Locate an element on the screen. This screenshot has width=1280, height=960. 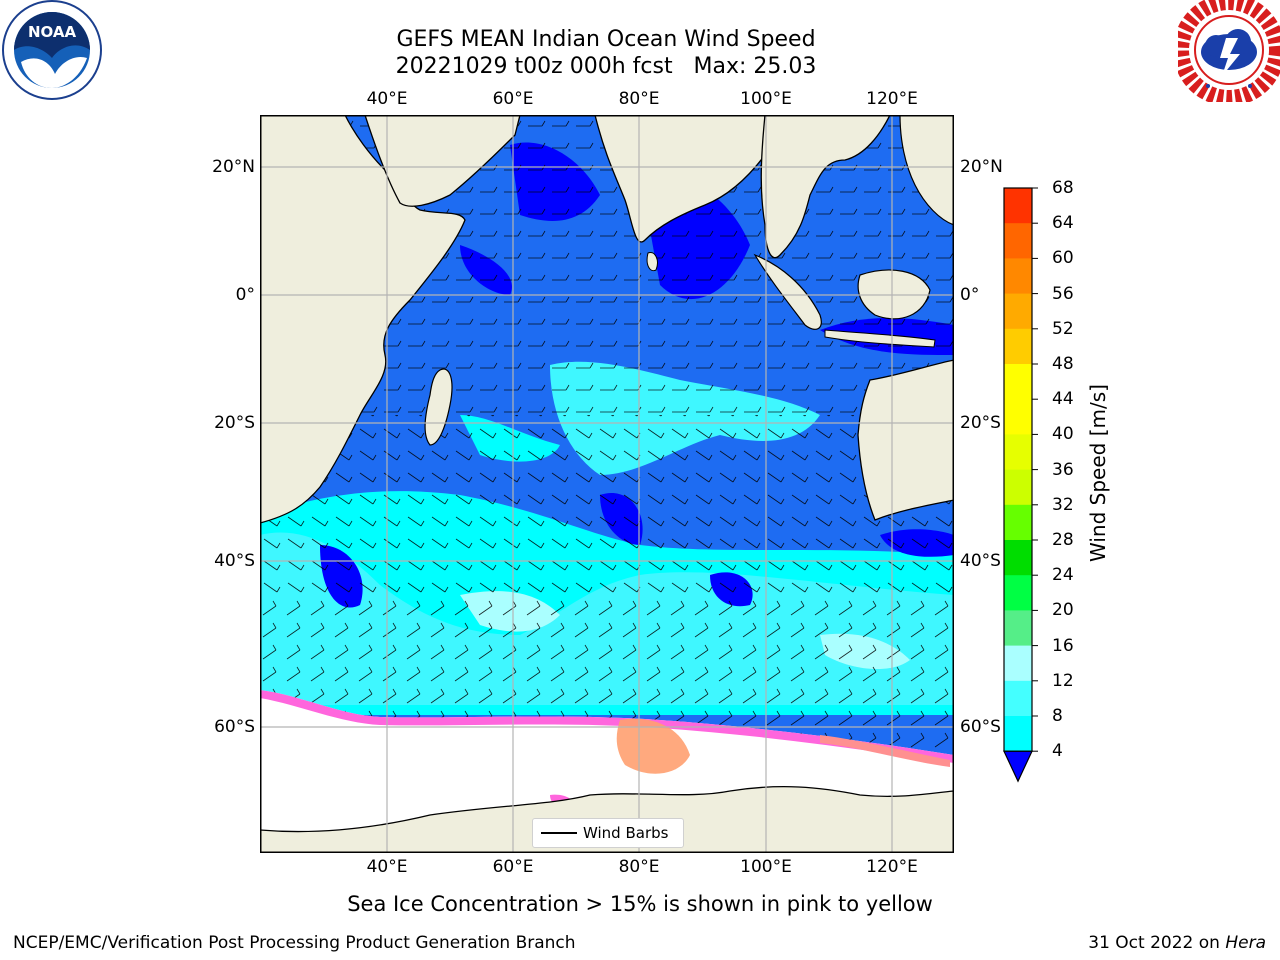
colorbar-tick-label: 24 is located at coordinates (1063, 575).